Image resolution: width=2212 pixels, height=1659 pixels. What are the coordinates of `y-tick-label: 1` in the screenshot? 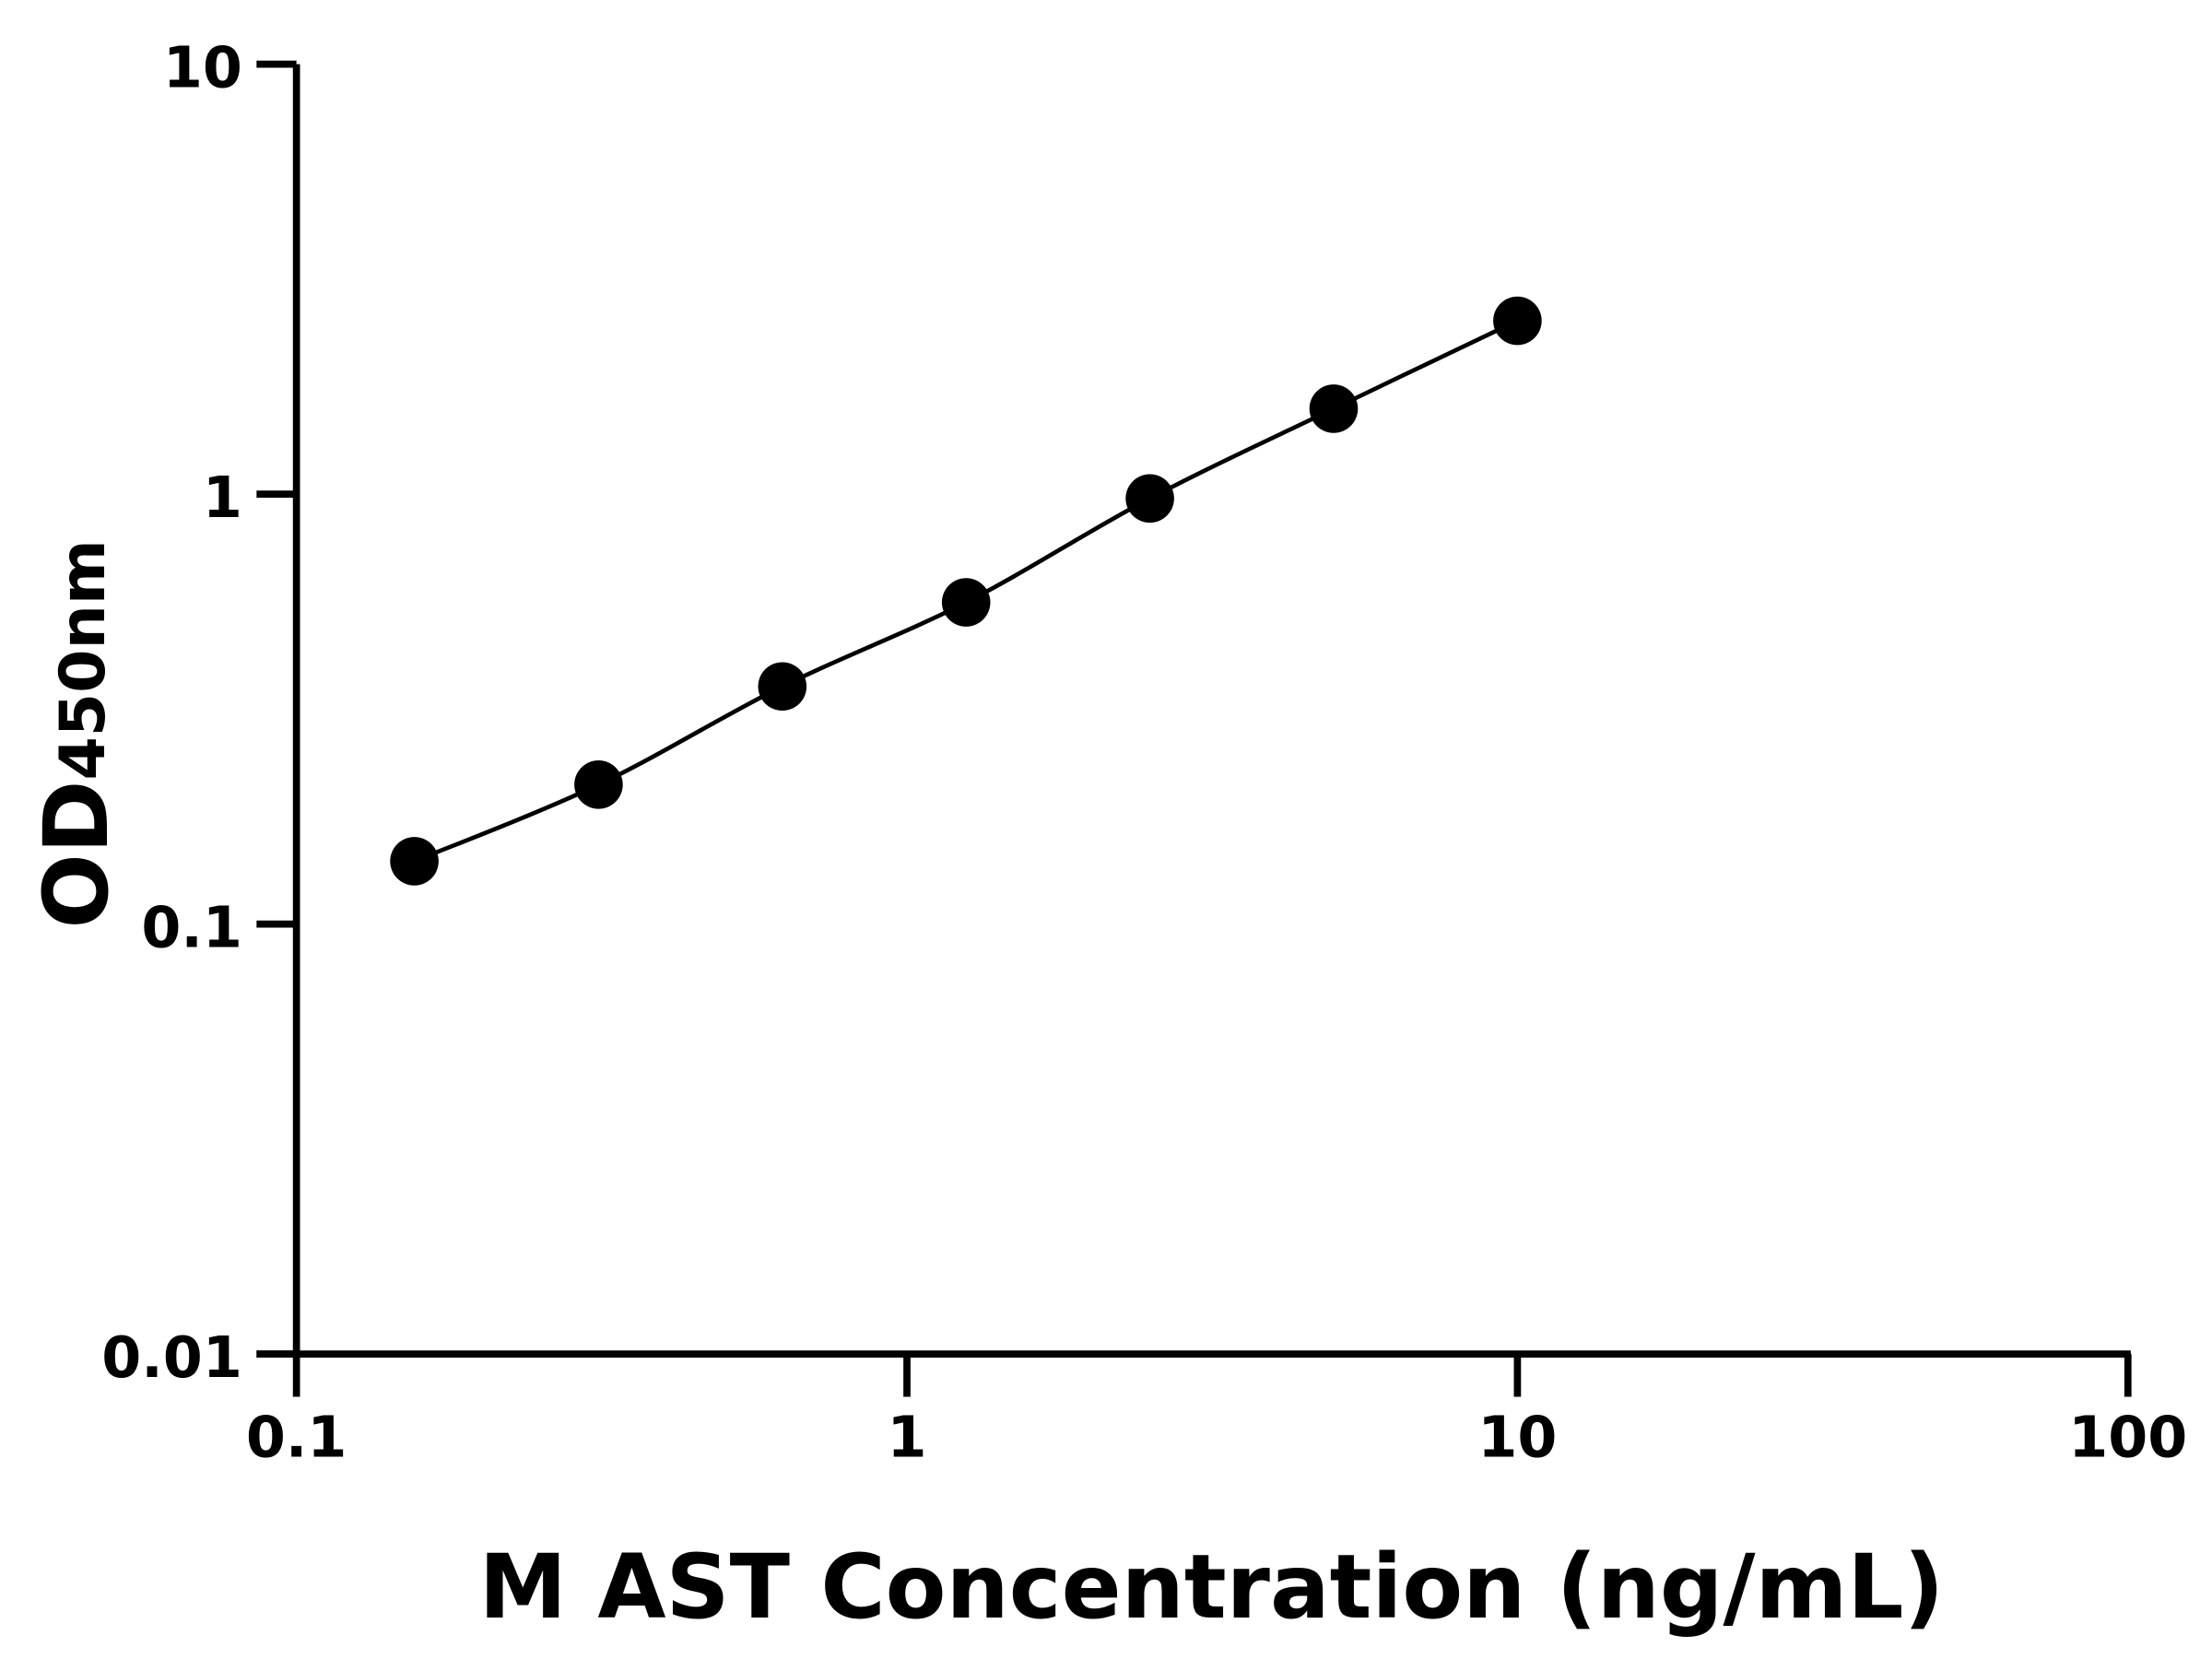 It's located at (222, 498).